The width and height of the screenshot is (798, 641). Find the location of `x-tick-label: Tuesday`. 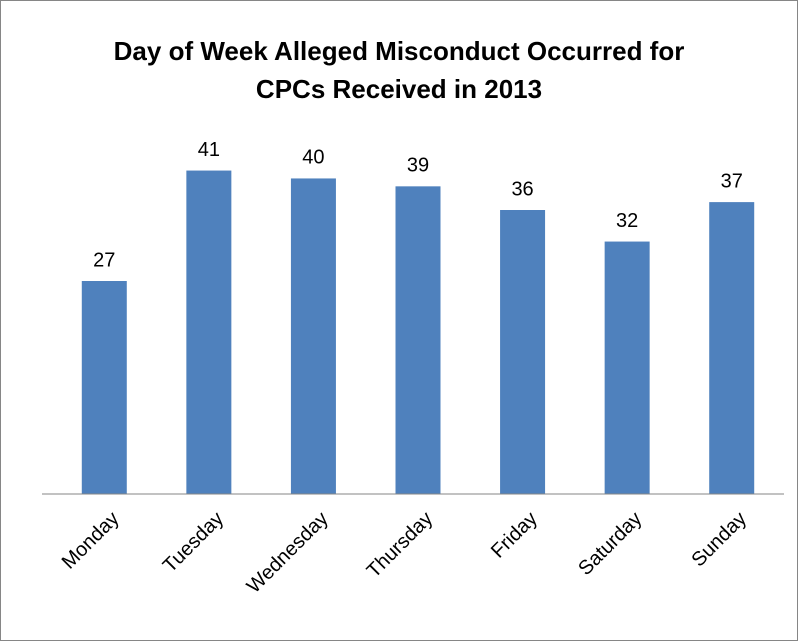

x-tick-label: Tuesday is located at coordinates (193, 542).